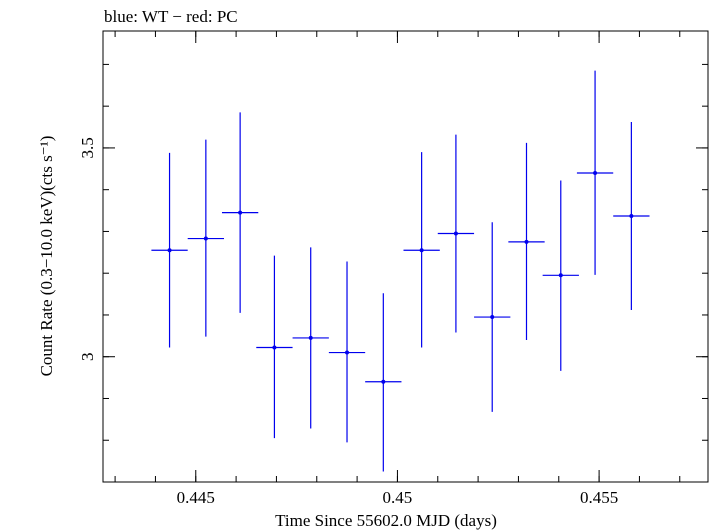 This screenshot has width=709, height=532. Describe the element at coordinates (386, 520) in the screenshot. I see `x-axis-label: Time Since 55602.0 MJD (days)` at that location.